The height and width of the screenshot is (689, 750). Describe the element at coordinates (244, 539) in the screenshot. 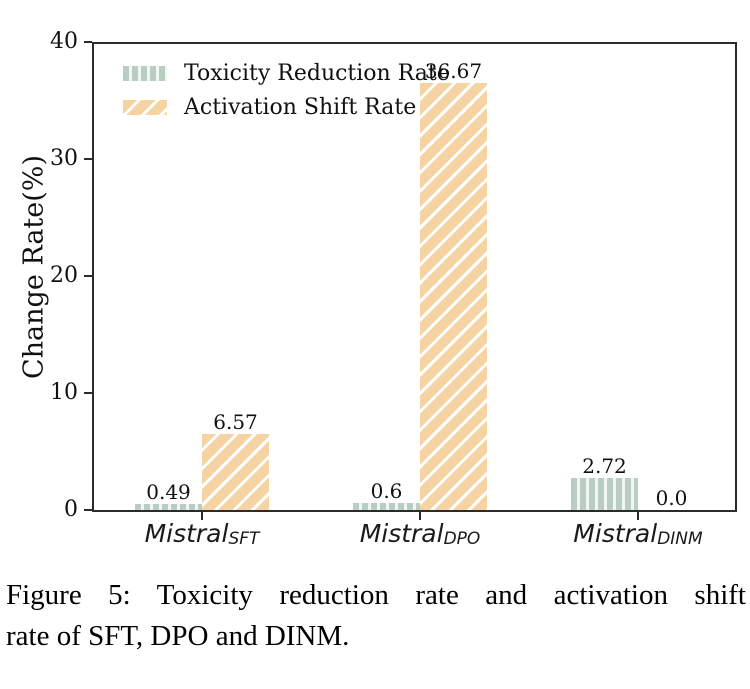

I see `category-subscript: SFT` at that location.